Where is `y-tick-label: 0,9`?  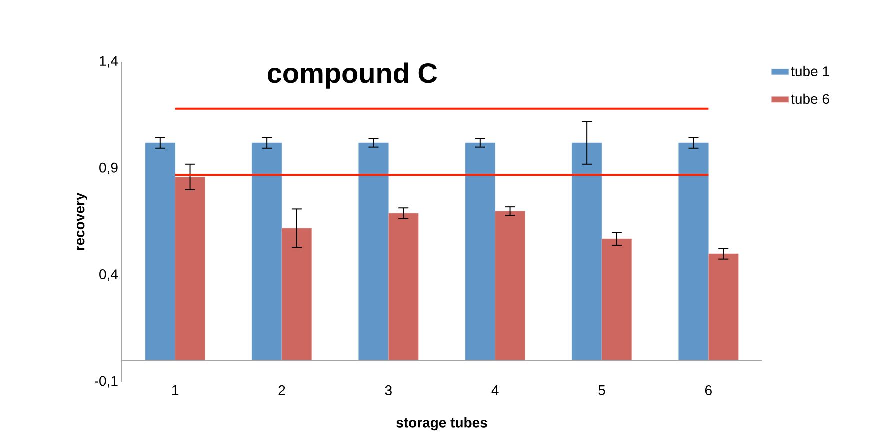
y-tick-label: 0,9 is located at coordinates (109, 168).